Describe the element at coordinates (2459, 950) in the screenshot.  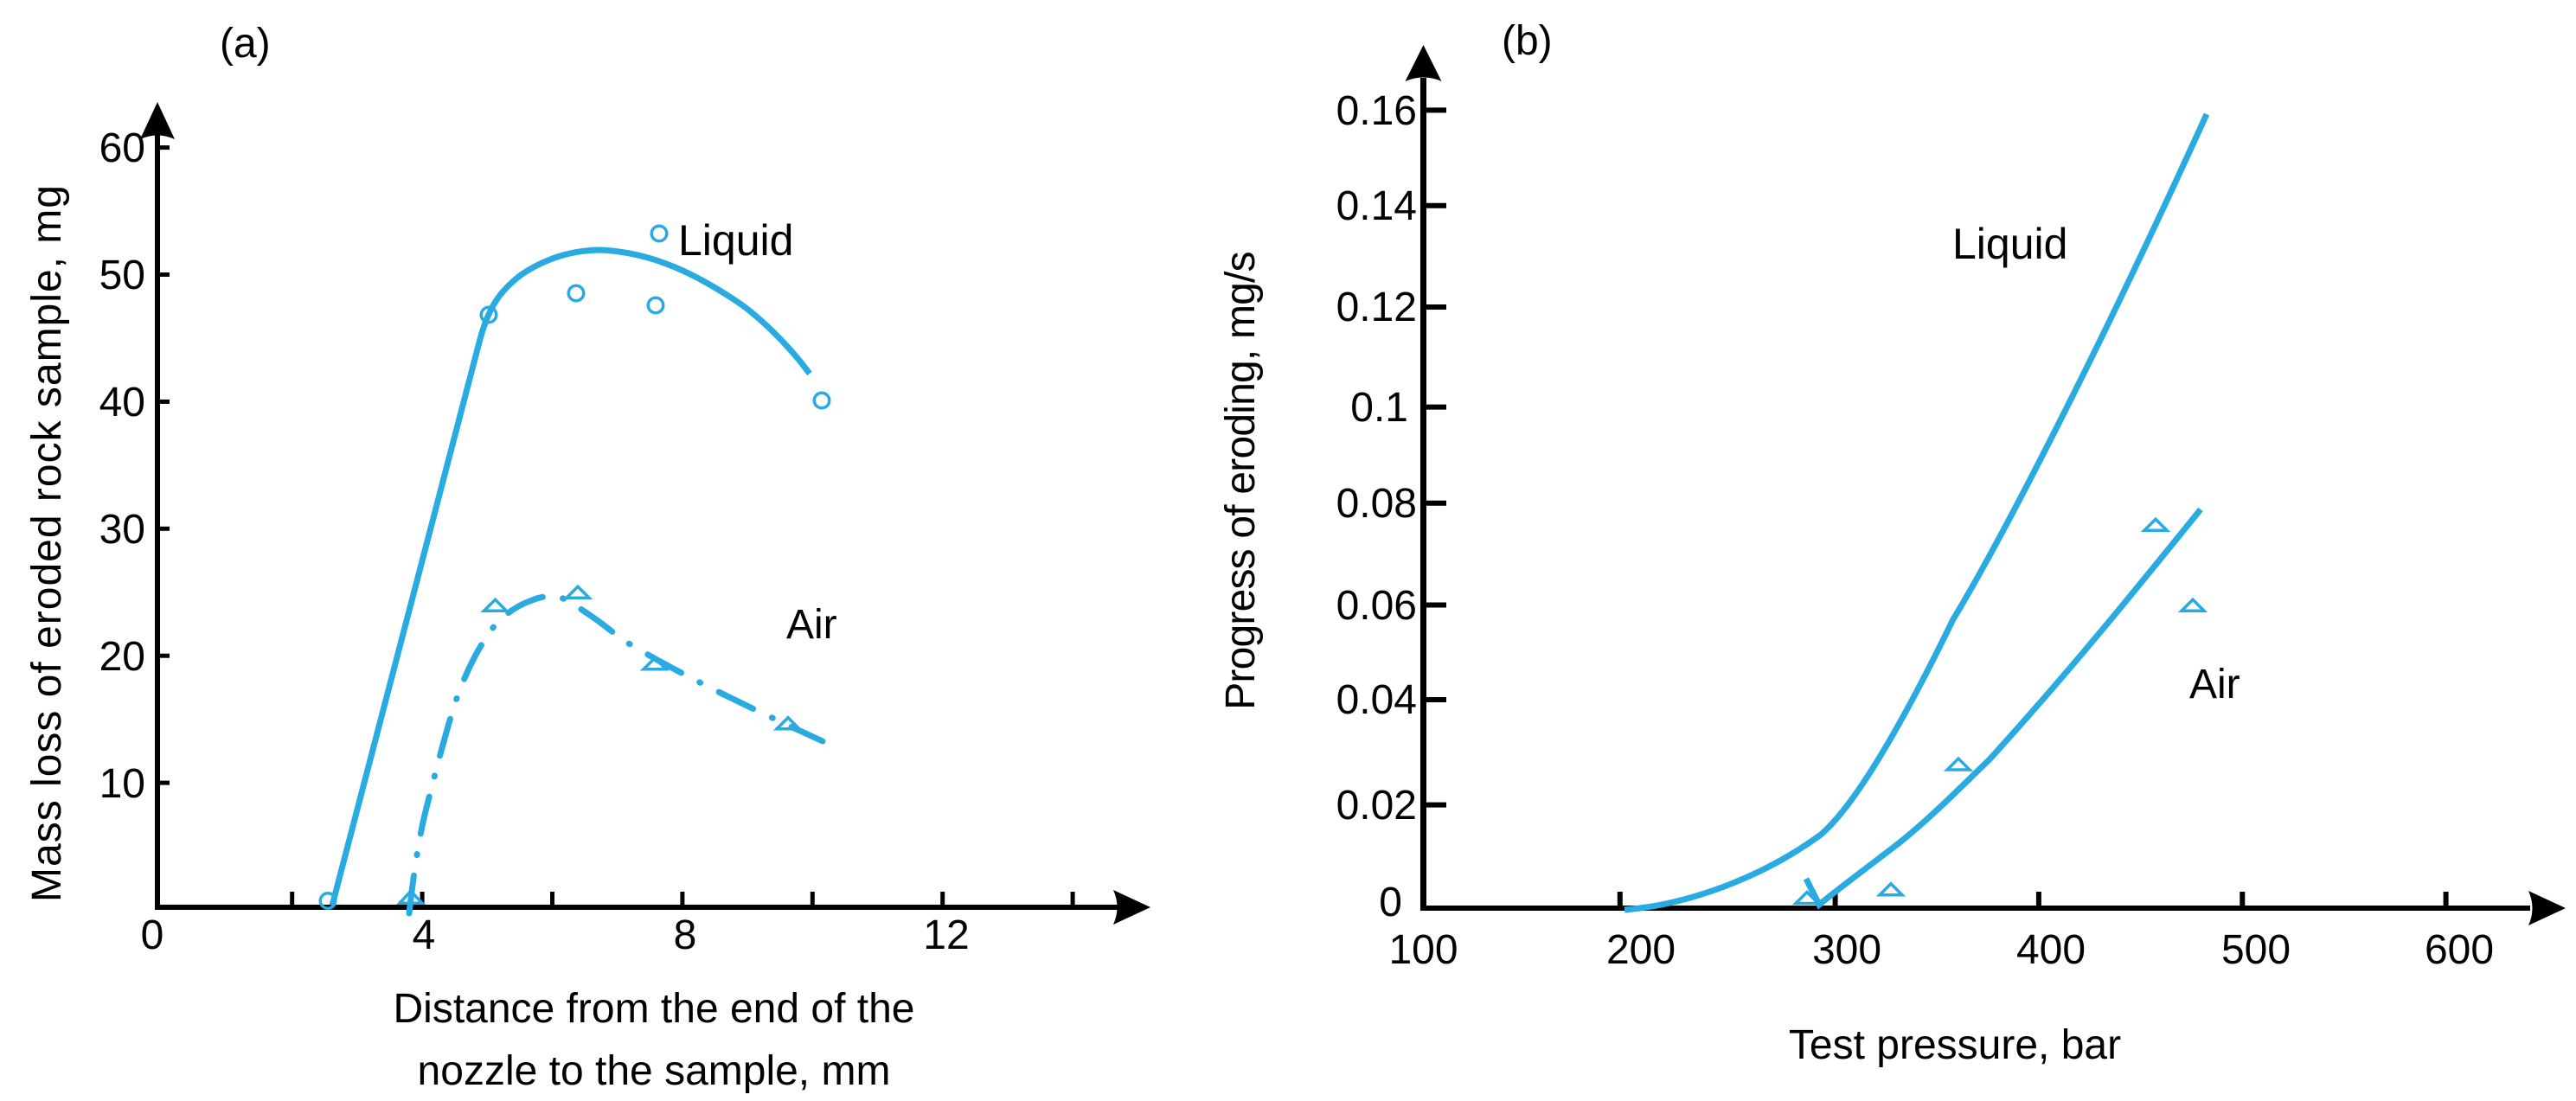
I see `svg-text: 600` at that location.